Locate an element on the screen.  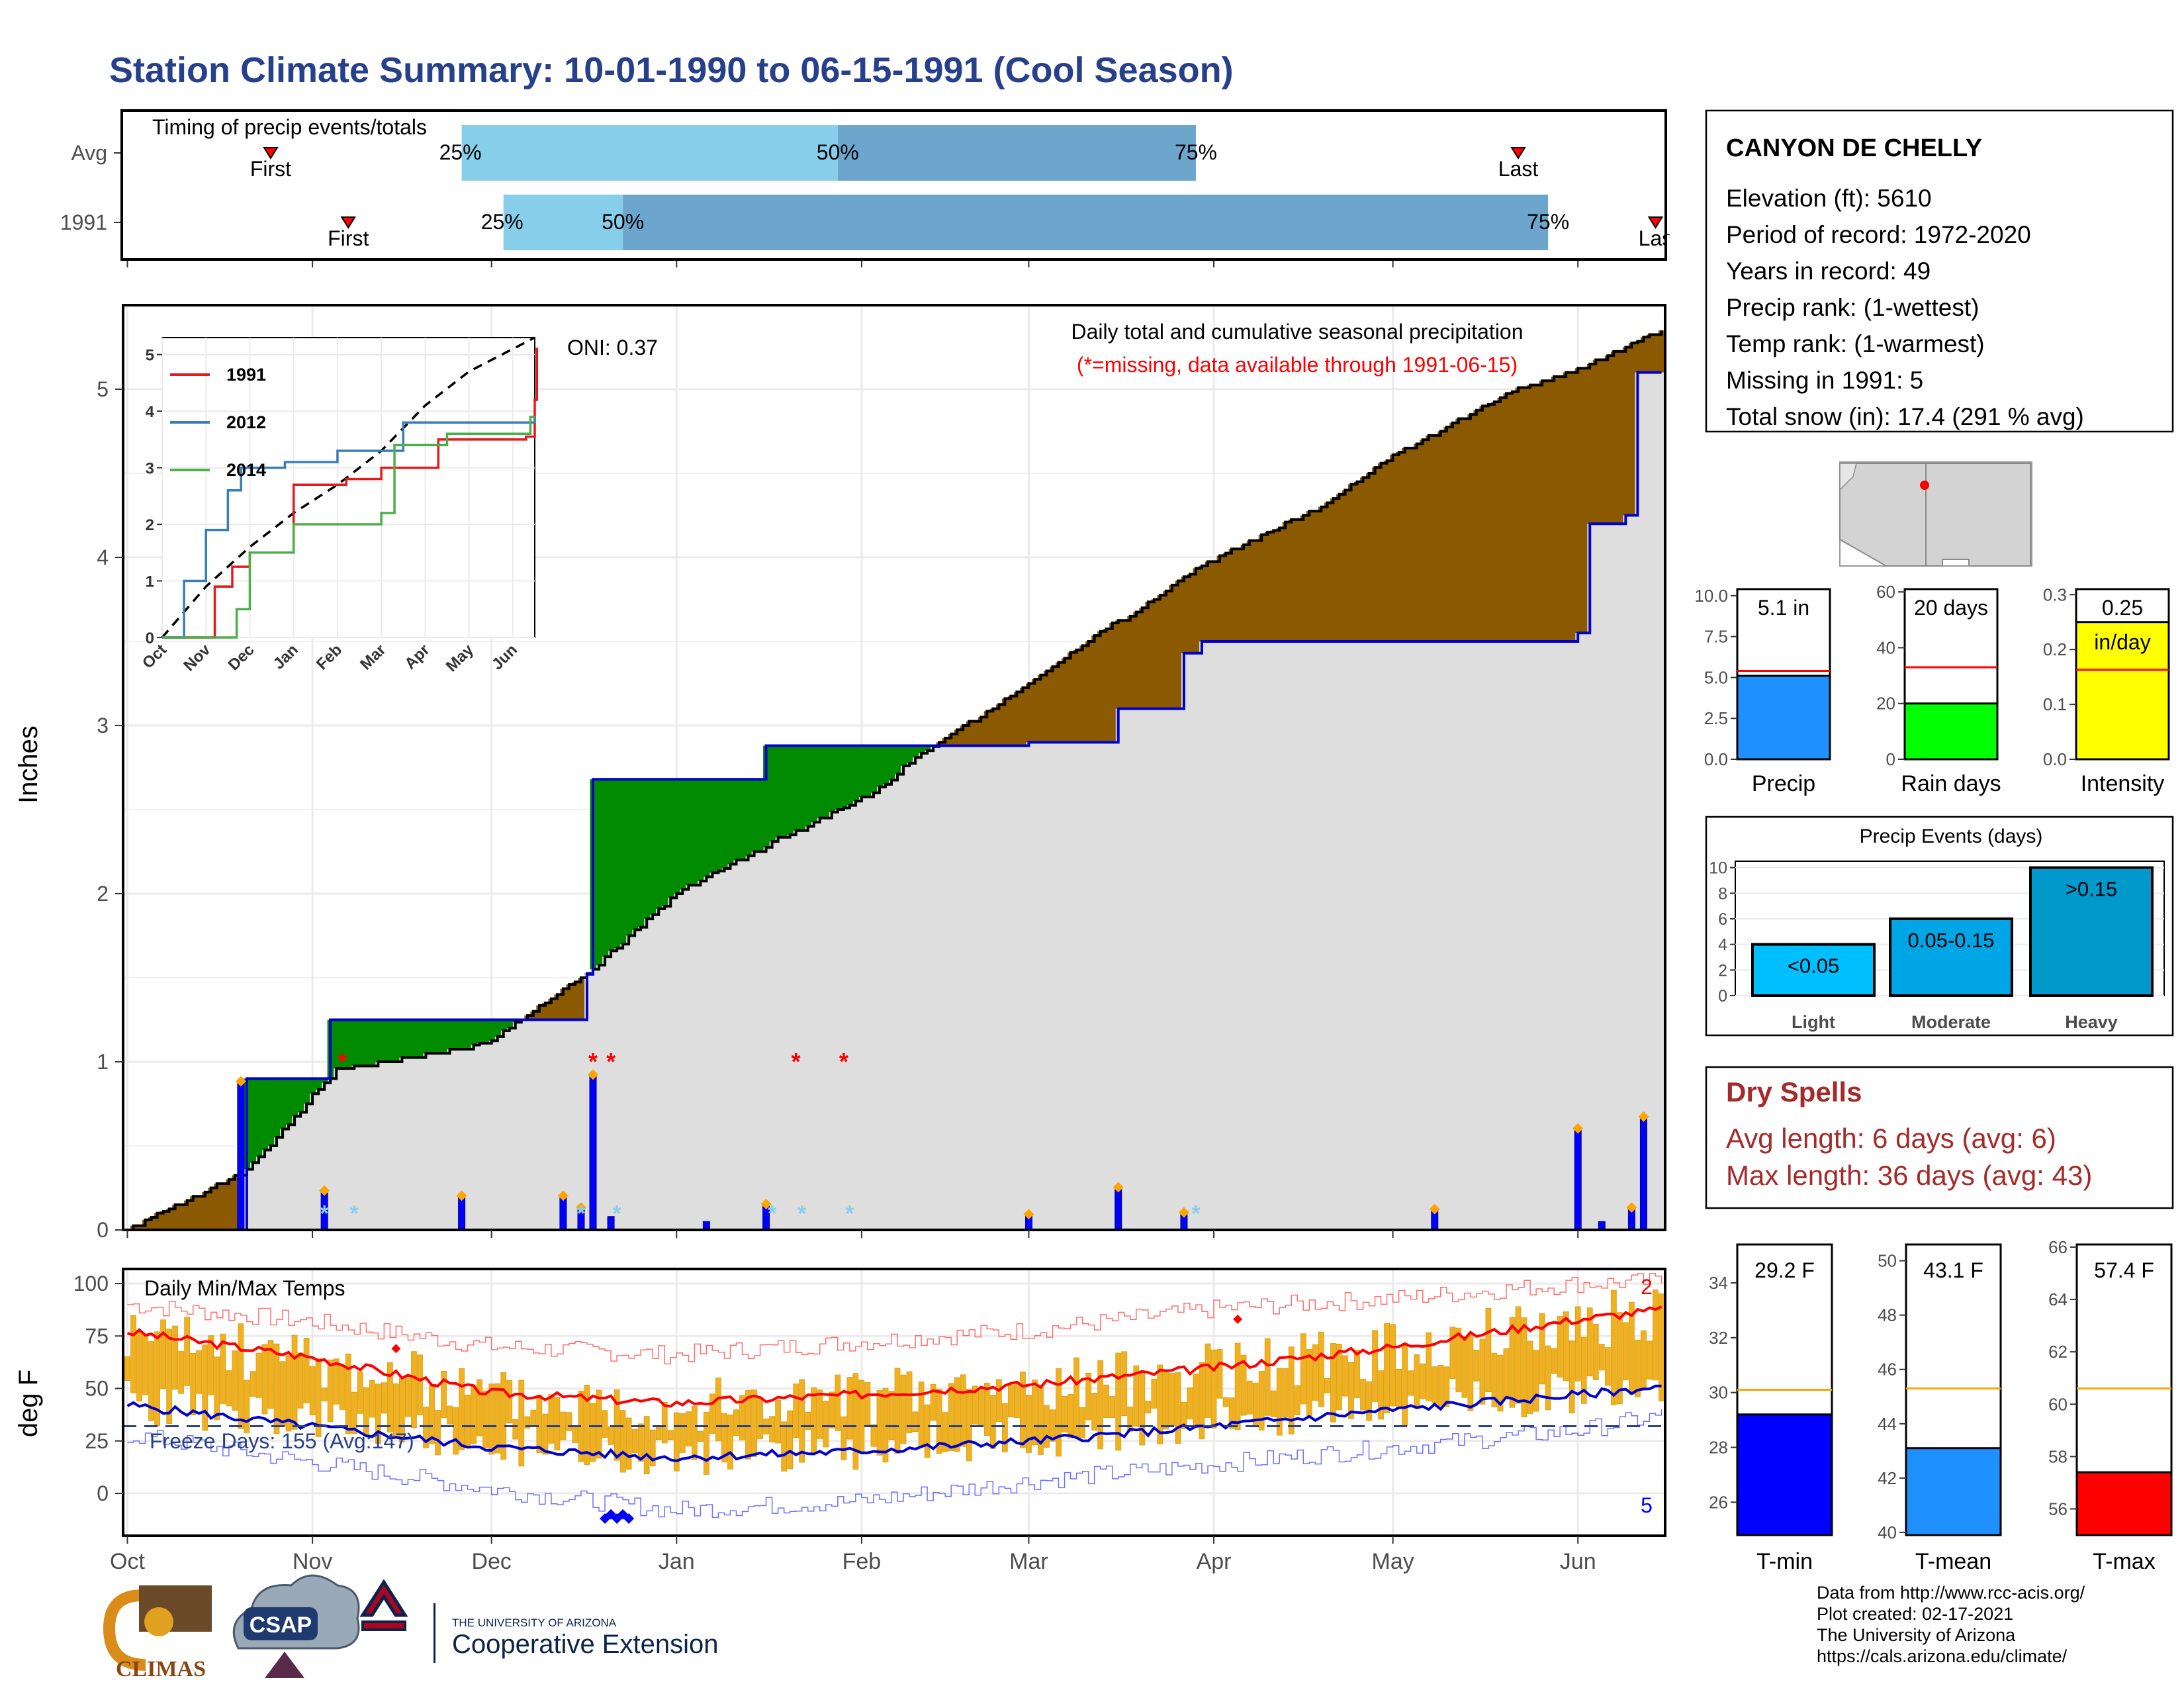
summary-y-tick-label: 0.1 is located at coordinates (2055, 704).